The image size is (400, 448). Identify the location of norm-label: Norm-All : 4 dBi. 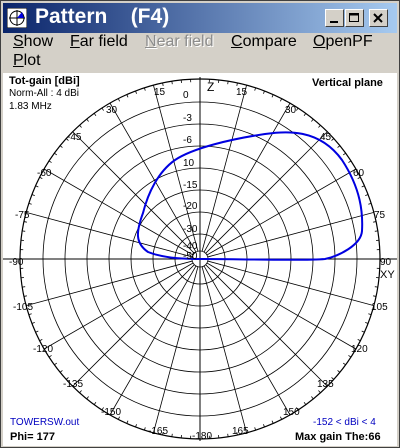
(44, 93).